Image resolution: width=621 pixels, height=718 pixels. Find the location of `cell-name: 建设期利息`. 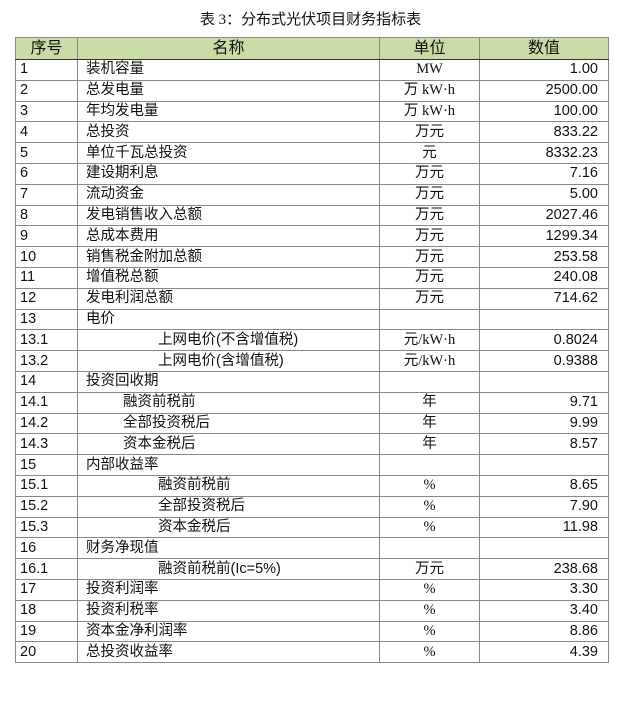

cell-name: 建设期利息 is located at coordinates (228, 173).